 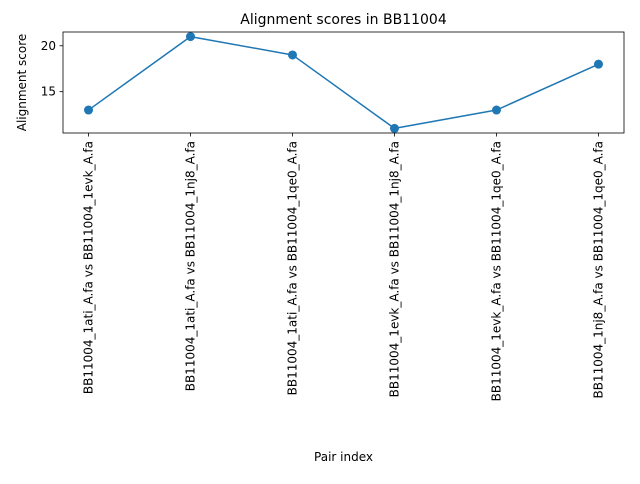 I want to click on x-axis-label: Pair index, so click(x=343, y=457).